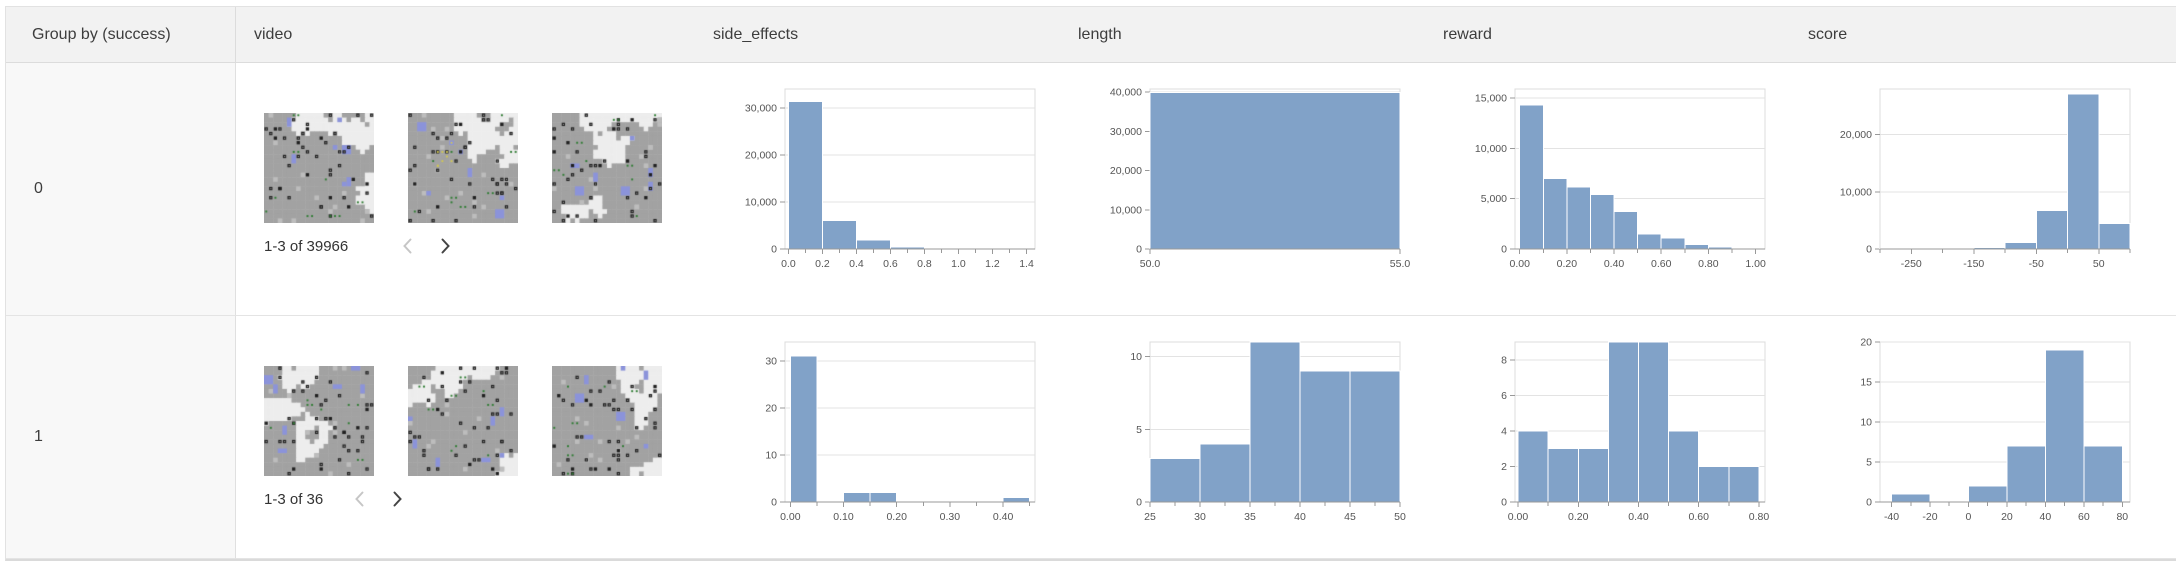 This screenshot has height=568, width=2176. What do you see at coordinates (1518, 517) in the screenshot?
I see `svg-text: 0.00` at bounding box center [1518, 517].